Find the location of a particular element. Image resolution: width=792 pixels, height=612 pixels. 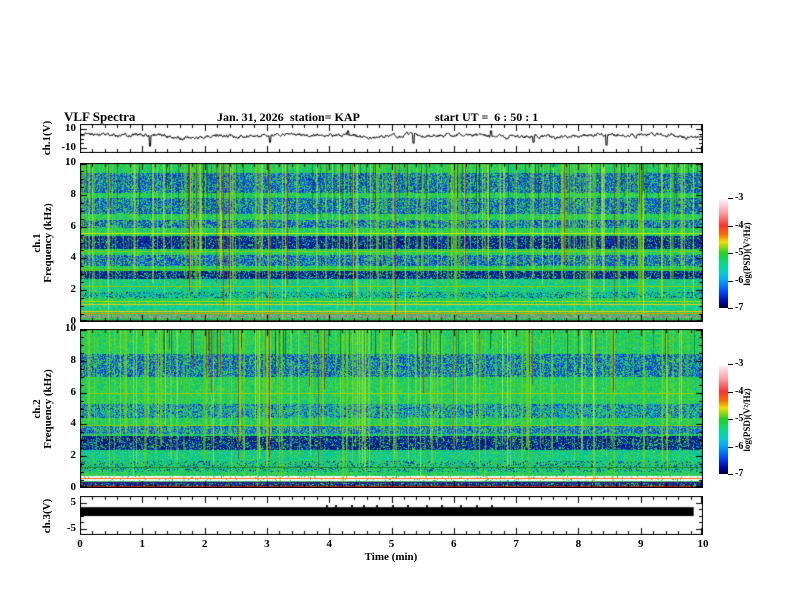

ch2-frequency-axis-label: ch.2 Frequency (kHz) is located at coordinates (42, 409).